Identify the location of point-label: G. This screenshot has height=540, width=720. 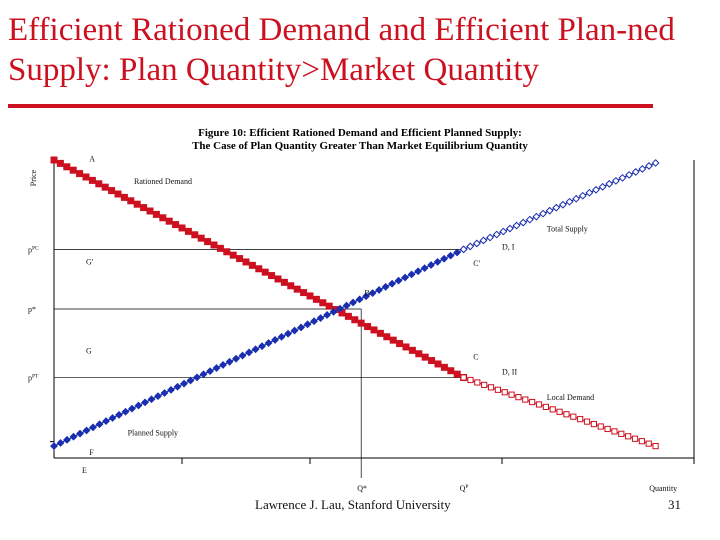
(89, 351).